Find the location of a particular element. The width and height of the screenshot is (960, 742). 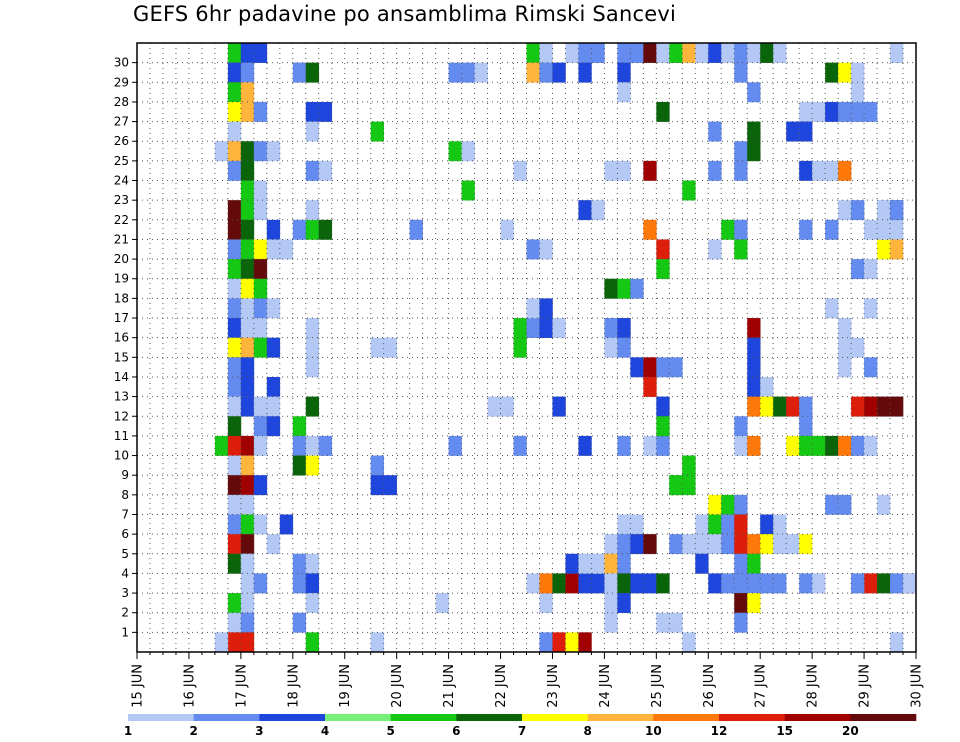

x-tick-label: 18 JUN is located at coordinates (293, 686).